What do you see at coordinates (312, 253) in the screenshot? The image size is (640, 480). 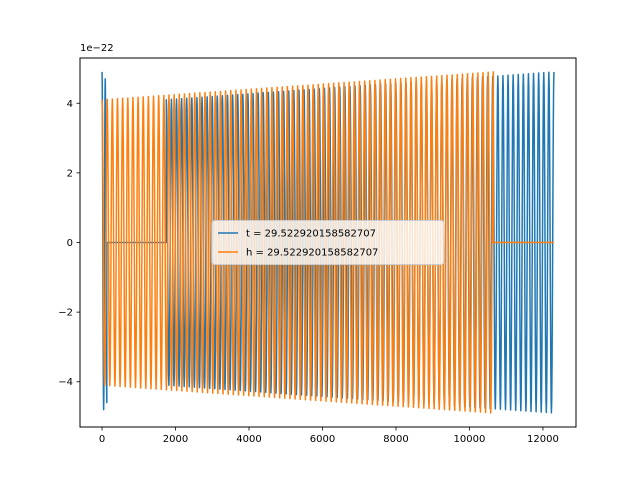 I see `legend-label-1: h = 29.522920158582707` at bounding box center [312, 253].